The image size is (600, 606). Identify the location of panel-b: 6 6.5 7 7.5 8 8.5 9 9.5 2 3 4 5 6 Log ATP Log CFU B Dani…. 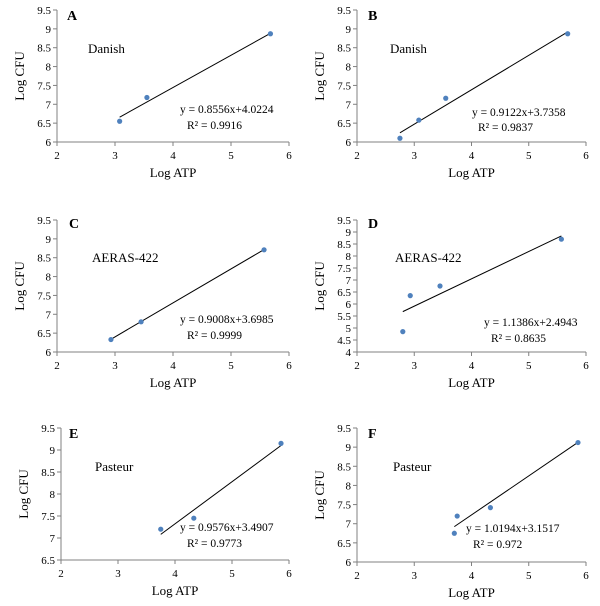
(450, 92).